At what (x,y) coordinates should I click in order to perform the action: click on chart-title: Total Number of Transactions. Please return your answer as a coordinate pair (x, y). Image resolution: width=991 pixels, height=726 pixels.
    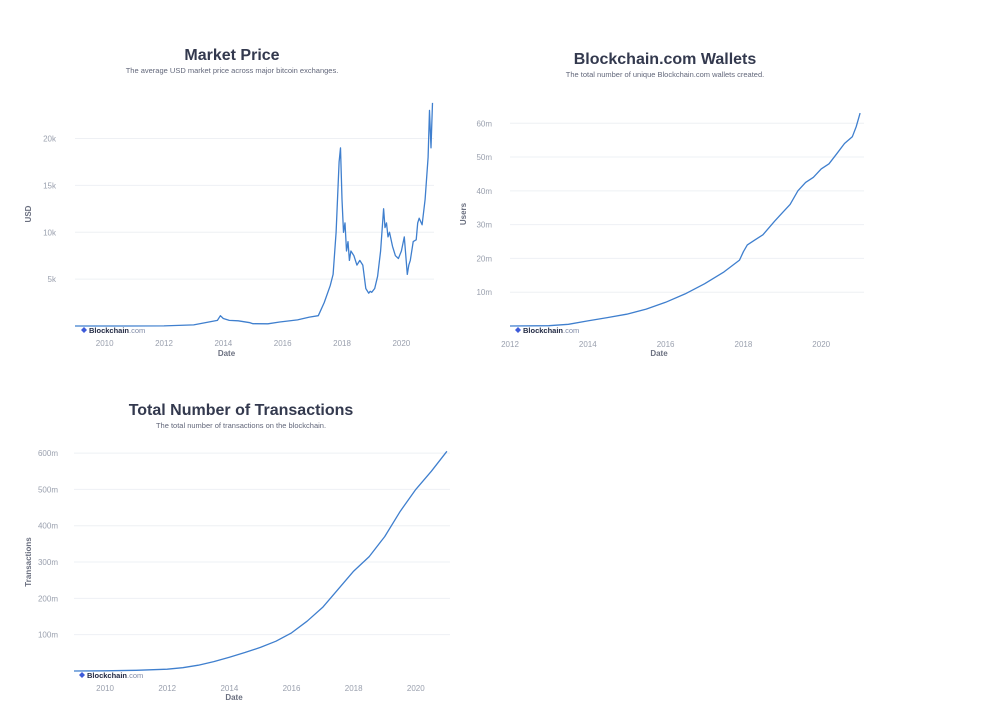
    Looking at the image, I should click on (241, 410).